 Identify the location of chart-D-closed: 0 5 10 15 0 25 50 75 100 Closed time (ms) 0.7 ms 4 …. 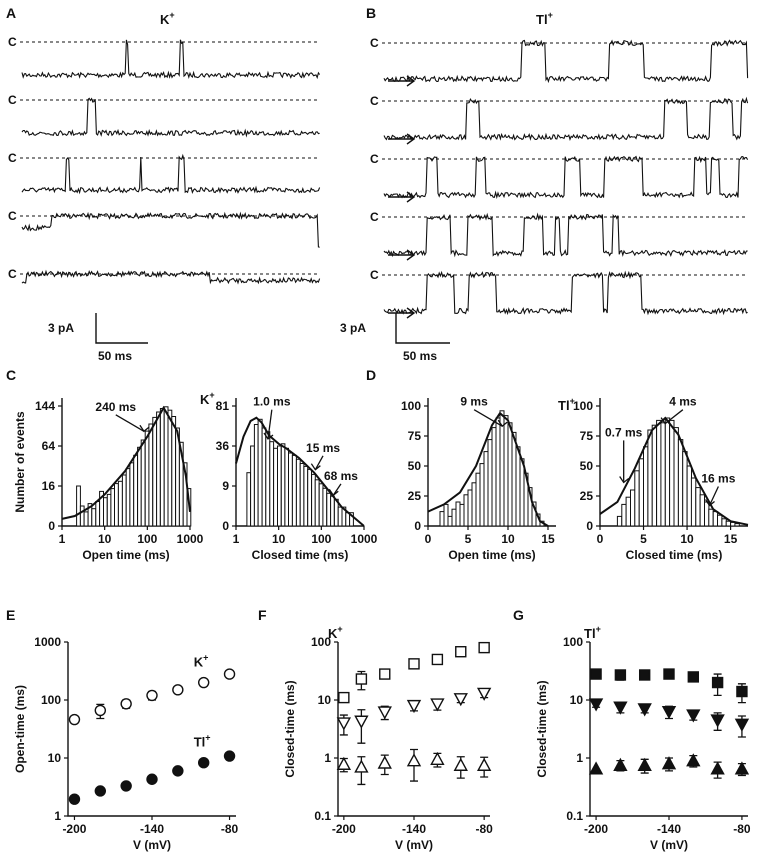
(661, 478).